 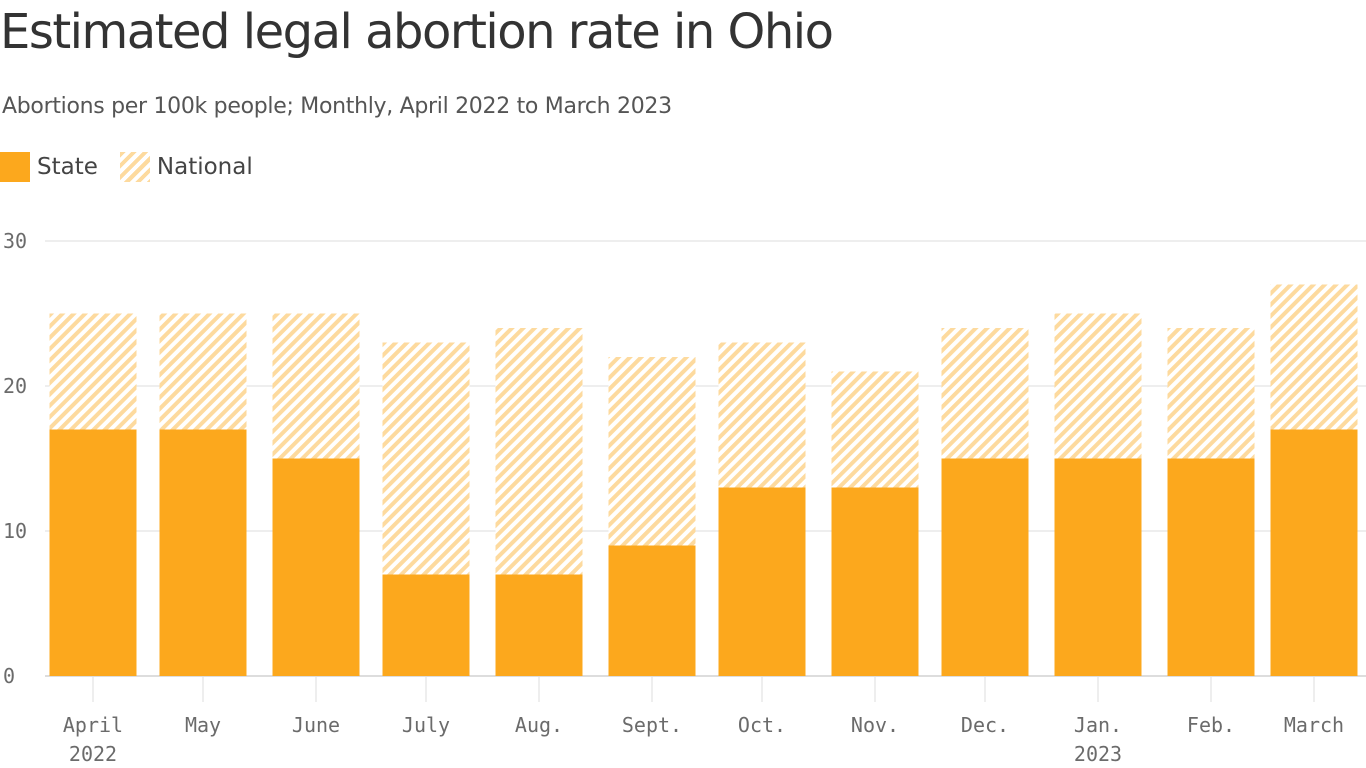 I want to click on x-tick-label: Oct., so click(x=762, y=725).